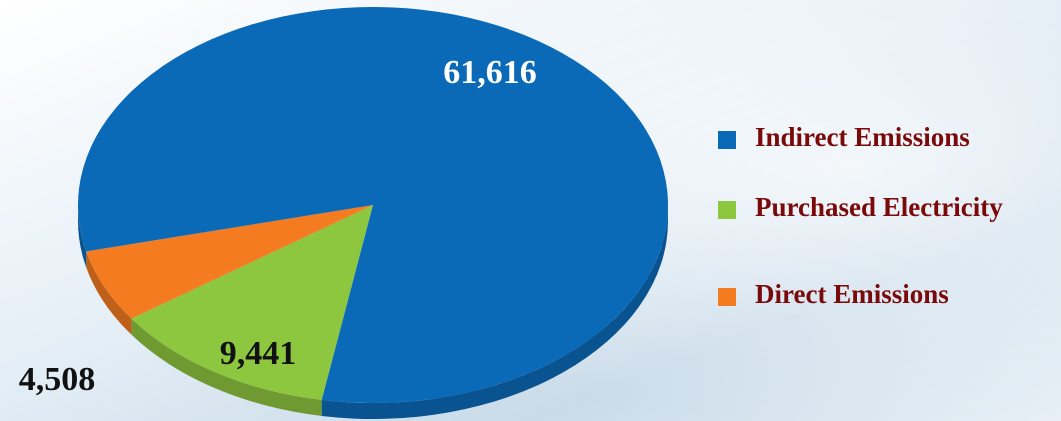 This screenshot has height=421, width=1061. I want to click on legend-label: Purchased Electricity, so click(879, 207).